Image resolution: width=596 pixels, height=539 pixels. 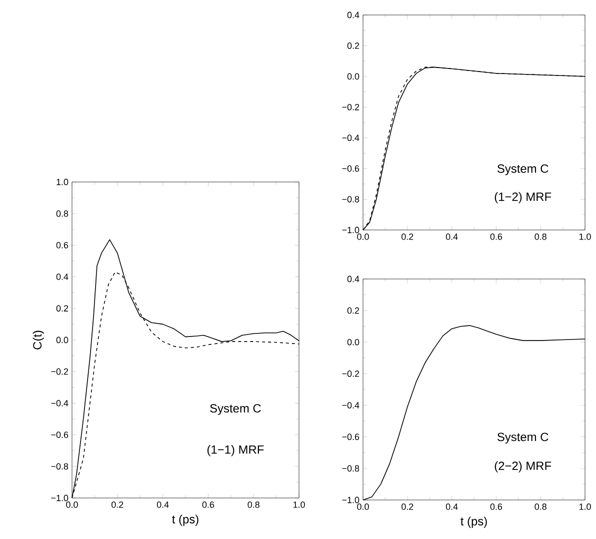 I want to click on annotation: (1−2) MRF, so click(x=523, y=198).